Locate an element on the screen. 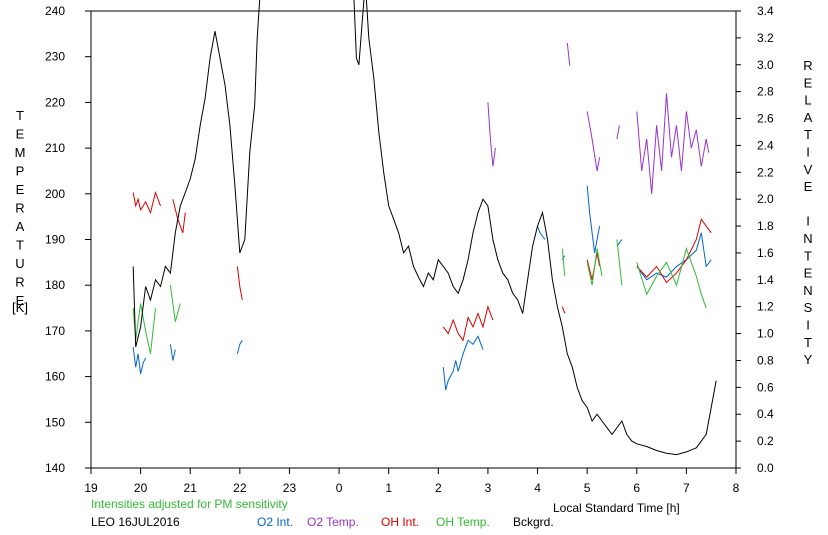  x-tick-label: 21 is located at coordinates (191, 488).